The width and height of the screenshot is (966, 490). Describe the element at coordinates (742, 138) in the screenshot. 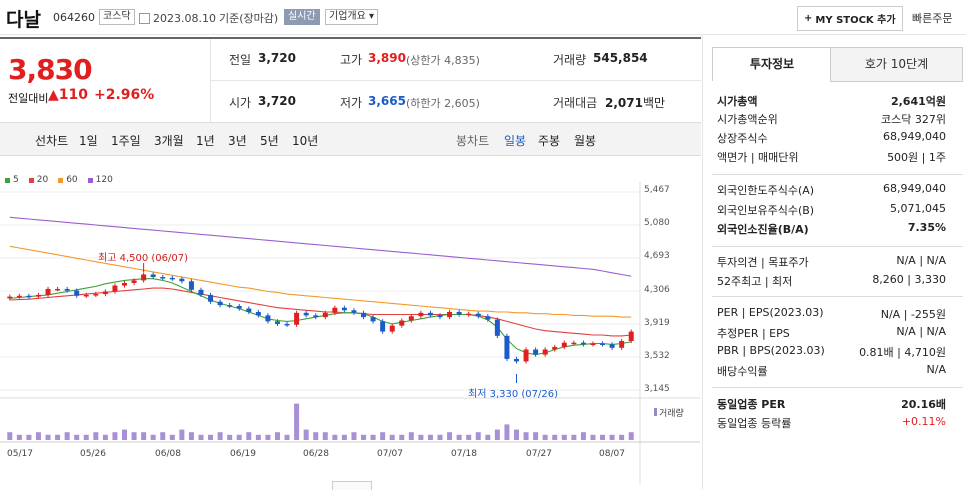

I see `invest-row-label: 상장주식수` at that location.